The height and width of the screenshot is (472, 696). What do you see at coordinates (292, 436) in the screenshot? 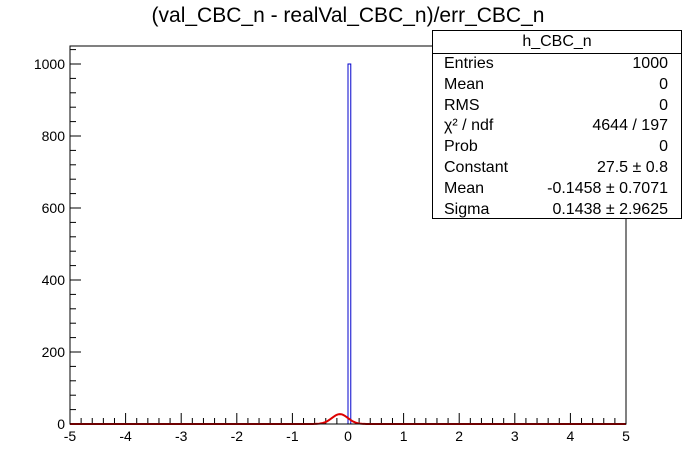
I see `x-tick-label: -1` at bounding box center [292, 436].